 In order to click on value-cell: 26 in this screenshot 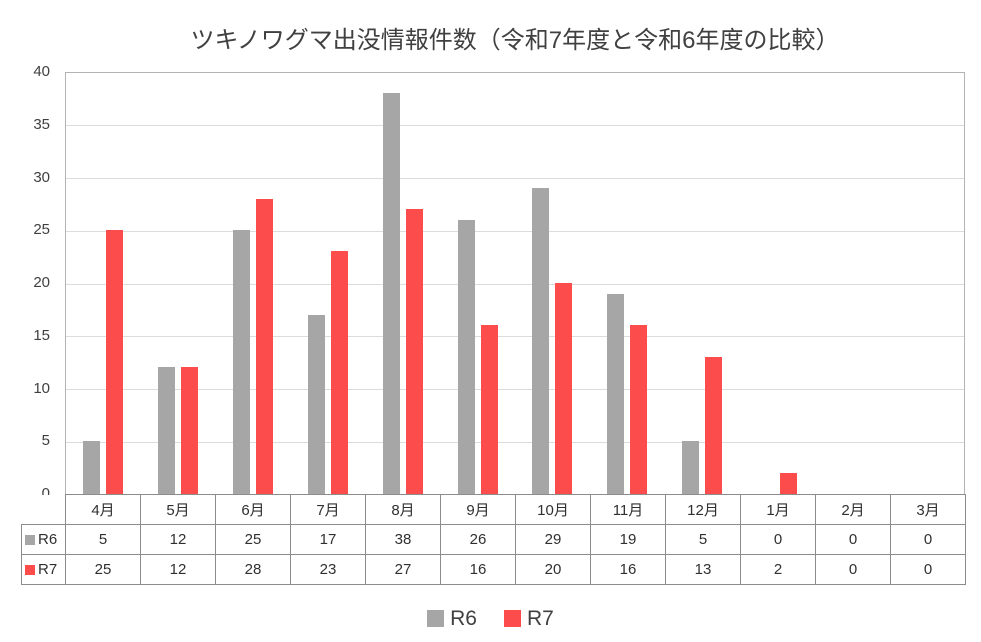, I will do `click(478, 539)`.